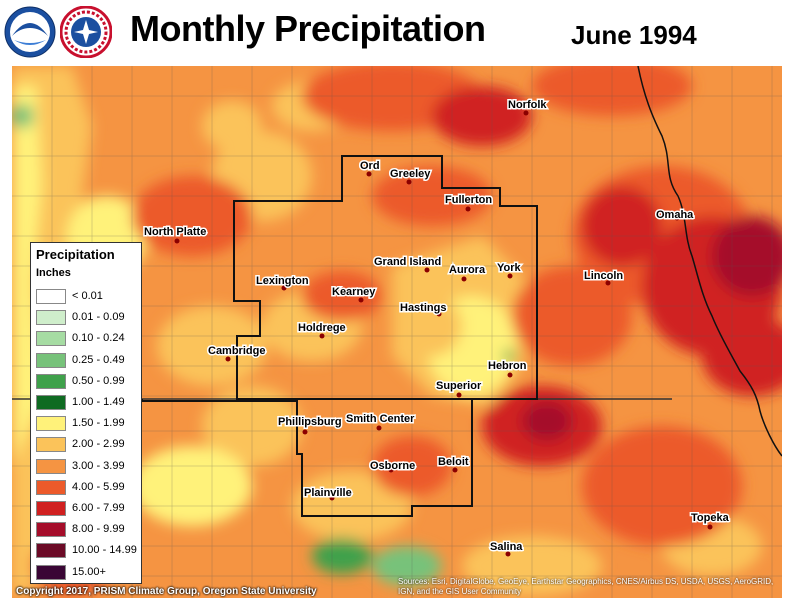 This screenshot has height=612, width=792. What do you see at coordinates (308, 28) in the screenshot?
I see `page-title: Monthly Precipitation` at bounding box center [308, 28].